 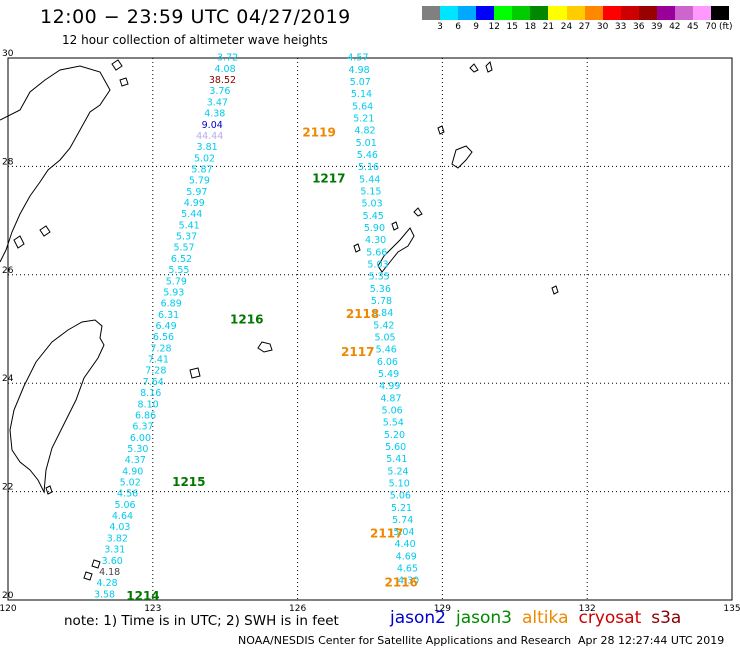 I want to click on lat-tick-label: 22, so click(x=7, y=488).